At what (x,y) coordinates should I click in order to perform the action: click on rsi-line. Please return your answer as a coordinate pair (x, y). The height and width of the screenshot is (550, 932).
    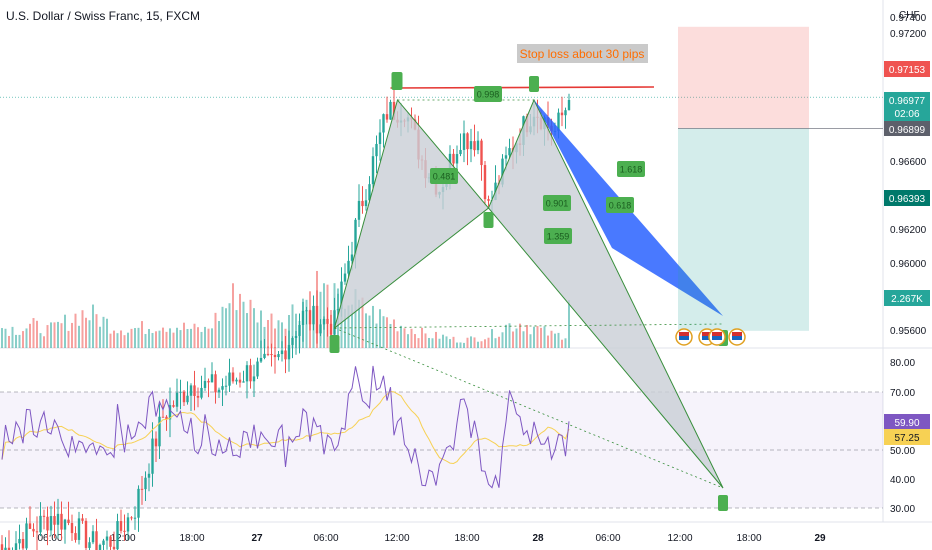
    Looking at the image, I should click on (285, 427).